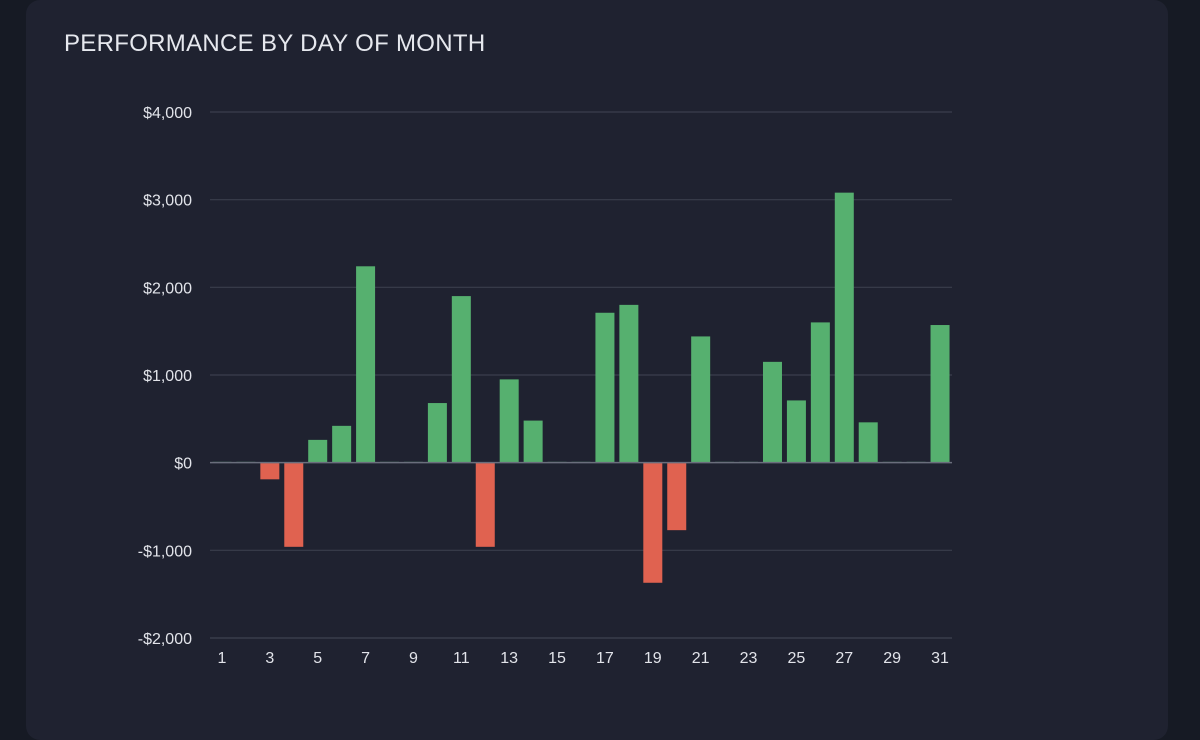  I want to click on x-tick-label: 19, so click(653, 658).